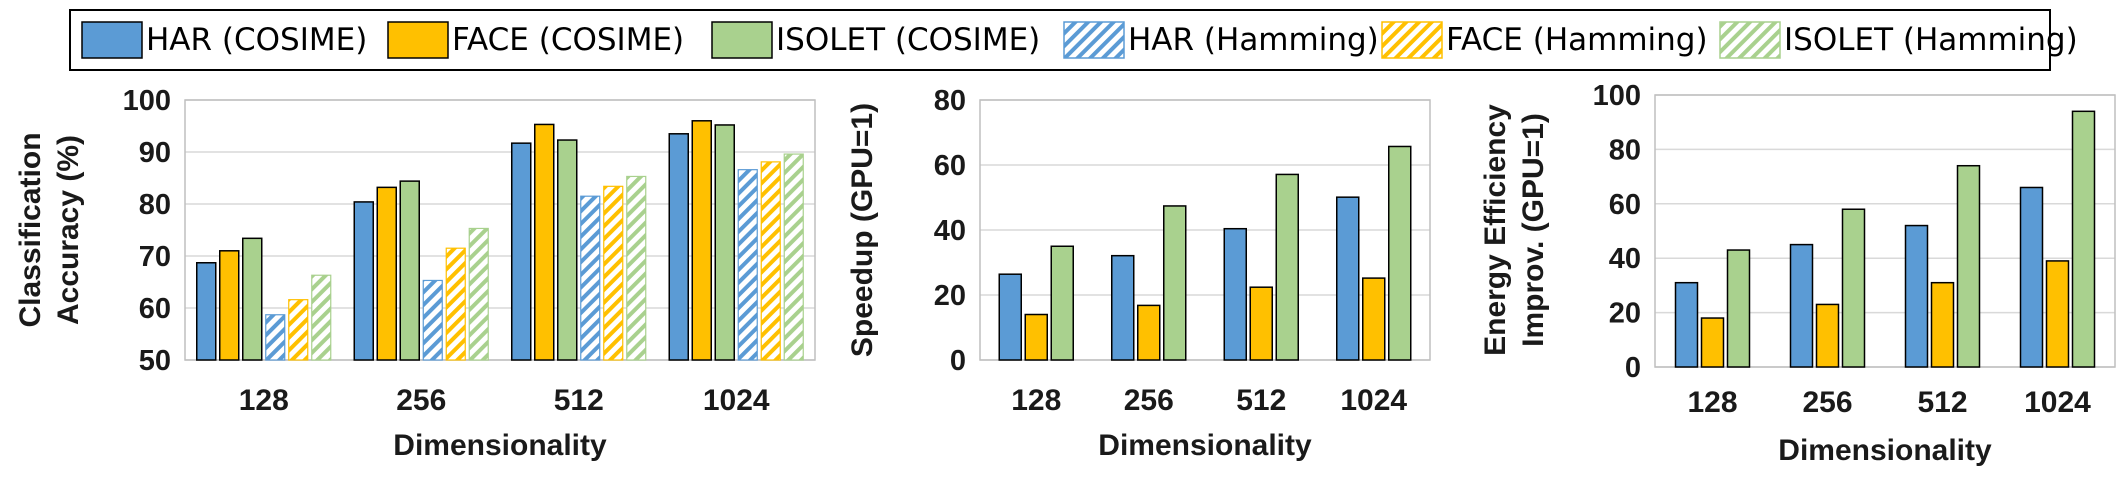 The height and width of the screenshot is (483, 2120). Describe the element at coordinates (1750, 40) in the screenshot. I see `hatched-green-swatch-icon` at that location.